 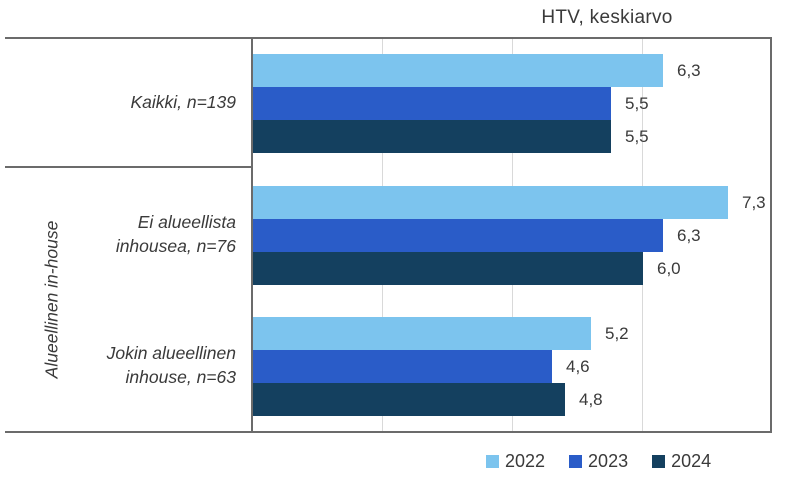 I want to click on legend: 2022 2023 2024, so click(x=598, y=461).